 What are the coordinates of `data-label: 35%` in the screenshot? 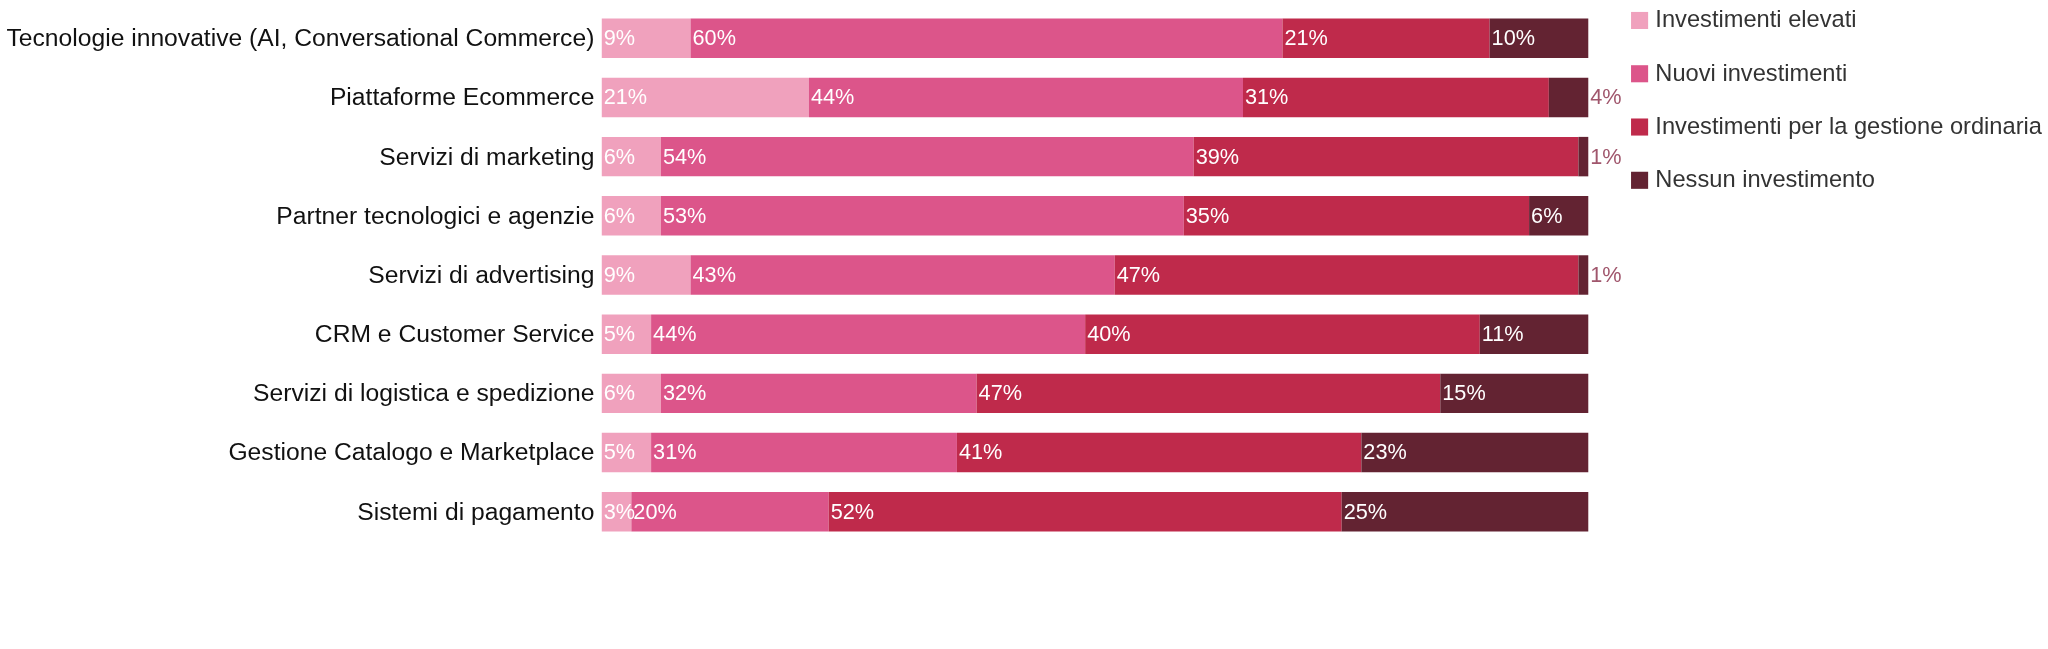 It's located at (1207, 215).